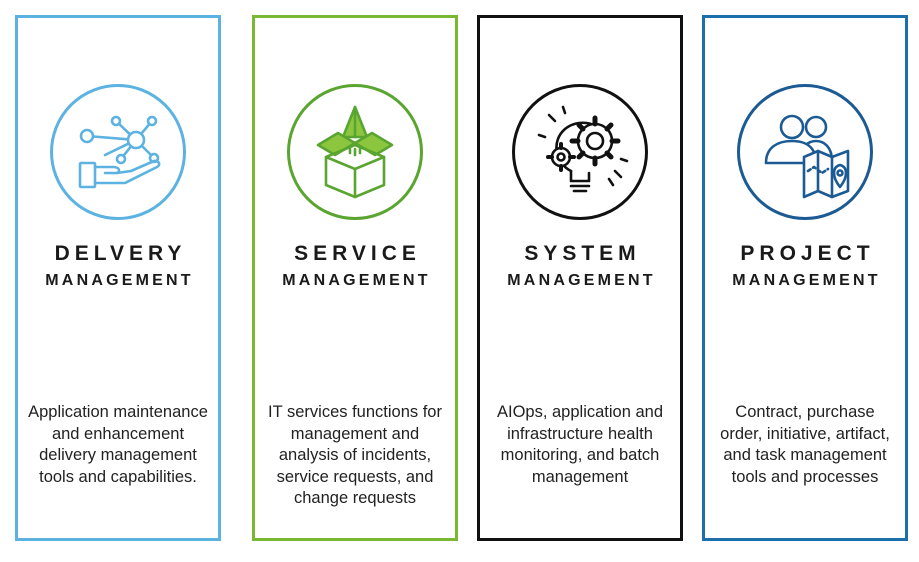  What do you see at coordinates (355, 152) in the screenshot?
I see `open-box-arrow-icon` at bounding box center [355, 152].